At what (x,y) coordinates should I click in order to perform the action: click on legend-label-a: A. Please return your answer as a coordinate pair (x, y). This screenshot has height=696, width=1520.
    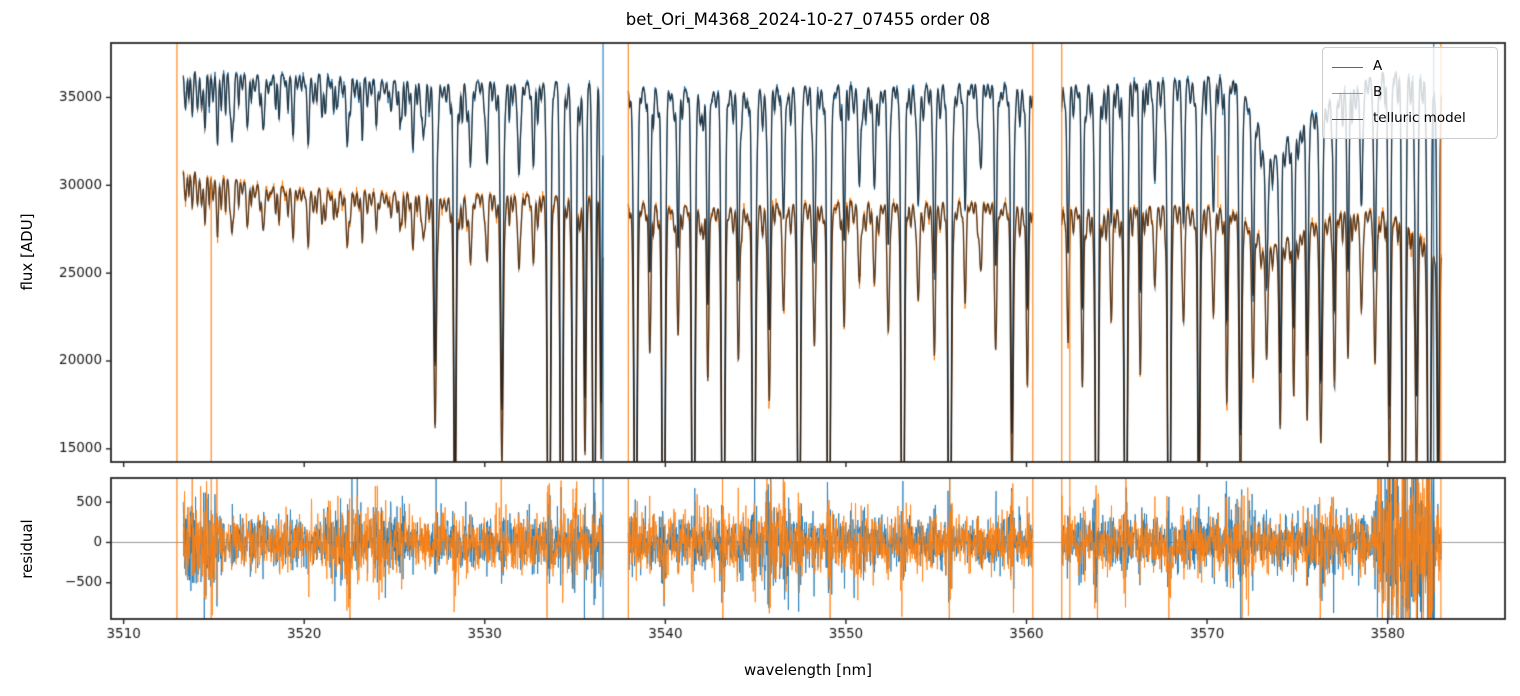
    Looking at the image, I should click on (1378, 66).